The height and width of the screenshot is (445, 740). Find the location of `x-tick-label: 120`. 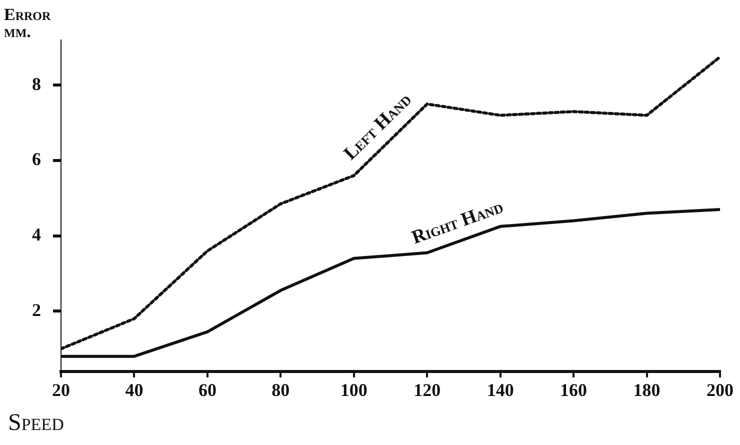

x-tick-label: 120 is located at coordinates (427, 390).